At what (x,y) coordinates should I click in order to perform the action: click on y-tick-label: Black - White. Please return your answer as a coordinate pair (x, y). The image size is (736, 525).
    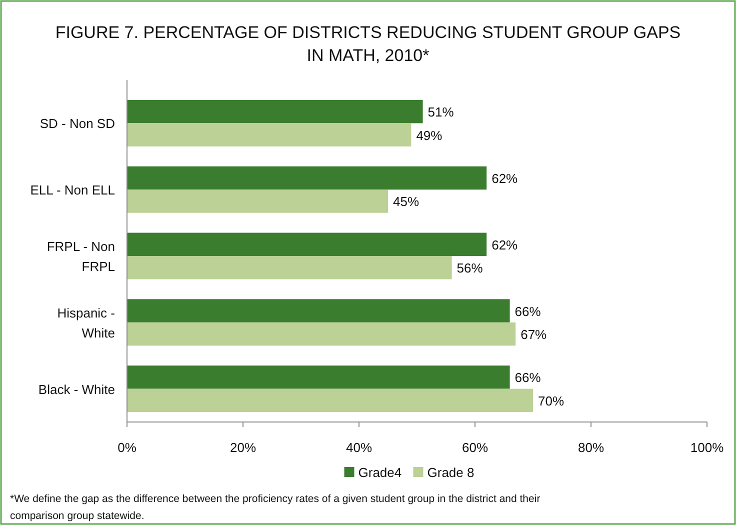
    Looking at the image, I should click on (76, 389).